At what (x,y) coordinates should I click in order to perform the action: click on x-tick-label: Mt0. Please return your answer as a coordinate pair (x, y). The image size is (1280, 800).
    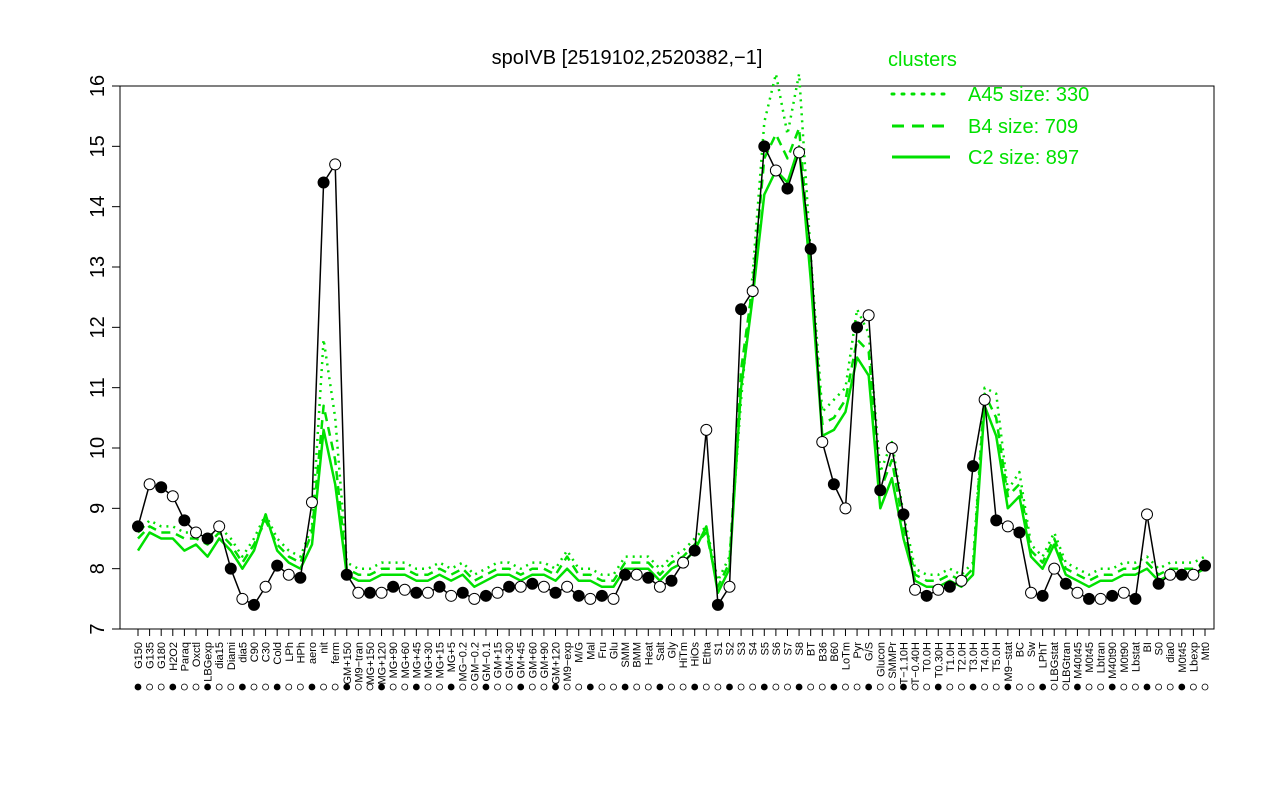
    Looking at the image, I should click on (1206, 651).